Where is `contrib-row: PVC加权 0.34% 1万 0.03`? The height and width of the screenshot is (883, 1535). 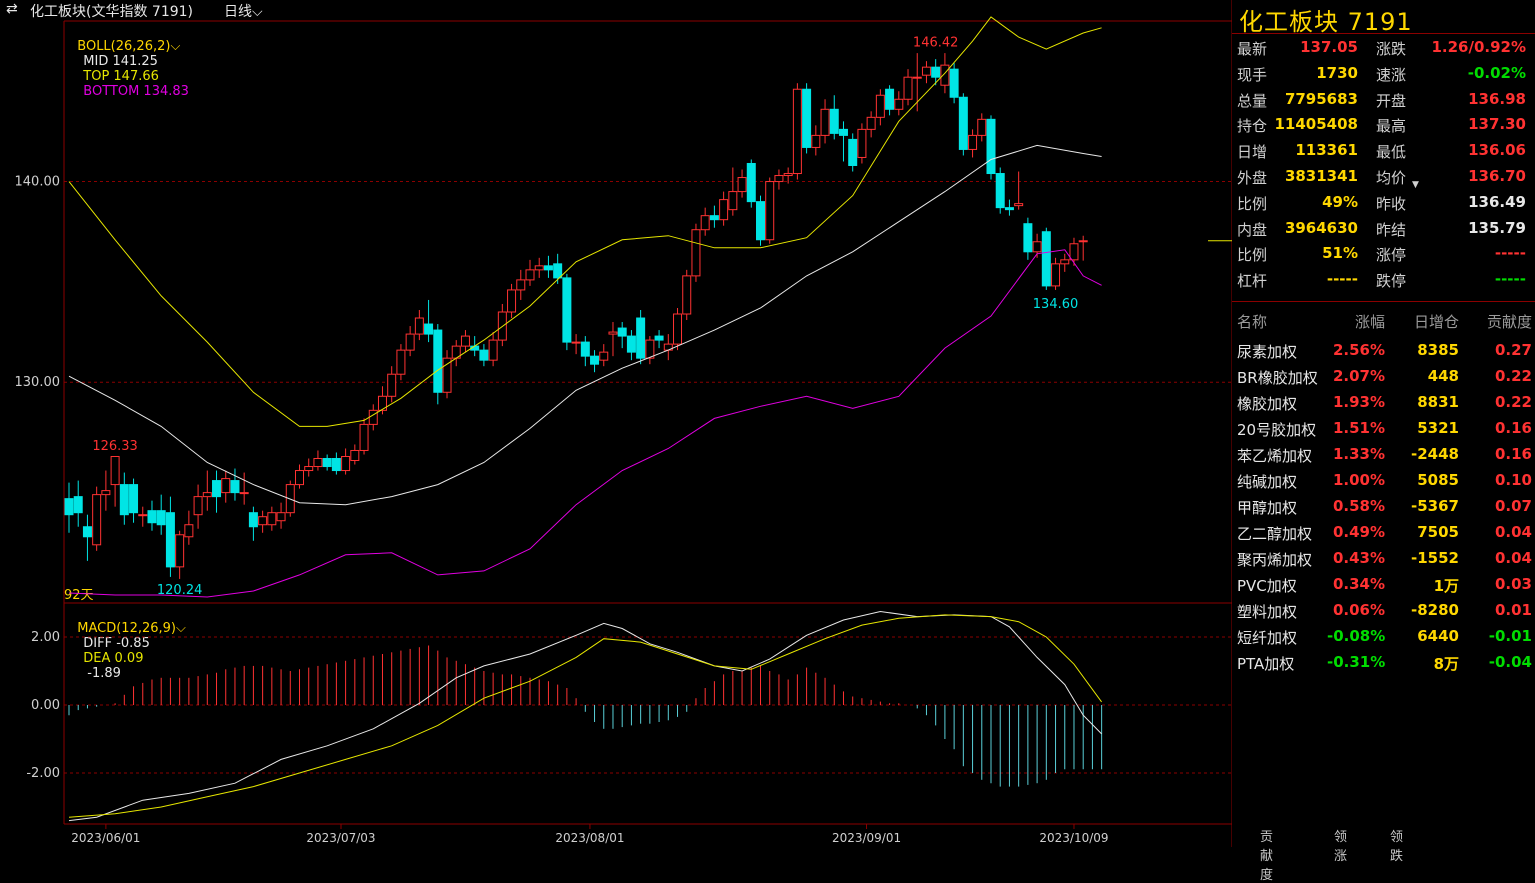
contrib-row: PVC加权 0.34% 1万 0.03 is located at coordinates (1383, 587).